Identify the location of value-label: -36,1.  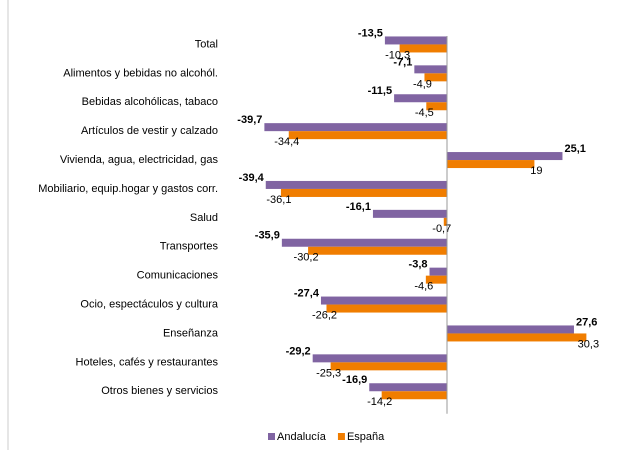
(278, 200).